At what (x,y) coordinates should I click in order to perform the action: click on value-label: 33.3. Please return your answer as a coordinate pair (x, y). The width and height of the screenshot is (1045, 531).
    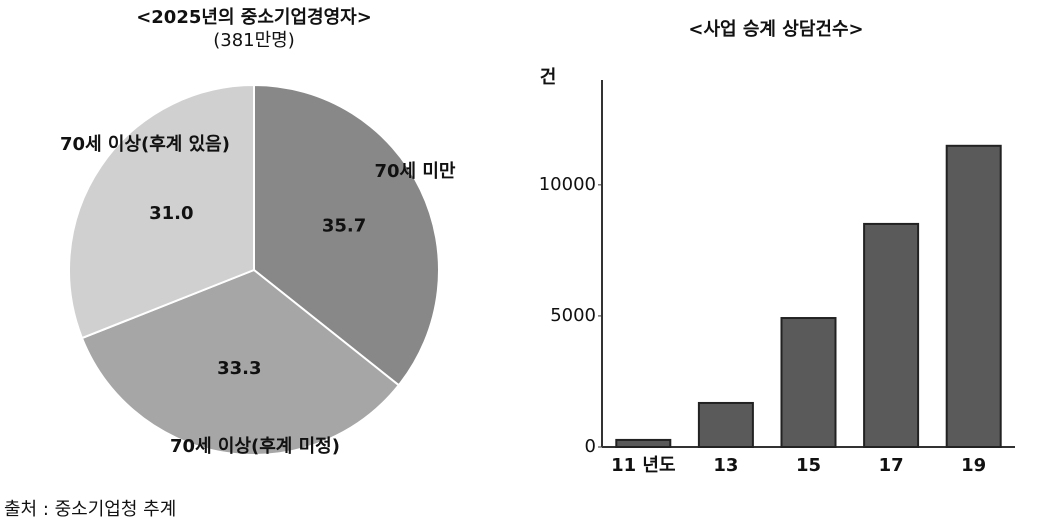
    Looking at the image, I should click on (239, 368).